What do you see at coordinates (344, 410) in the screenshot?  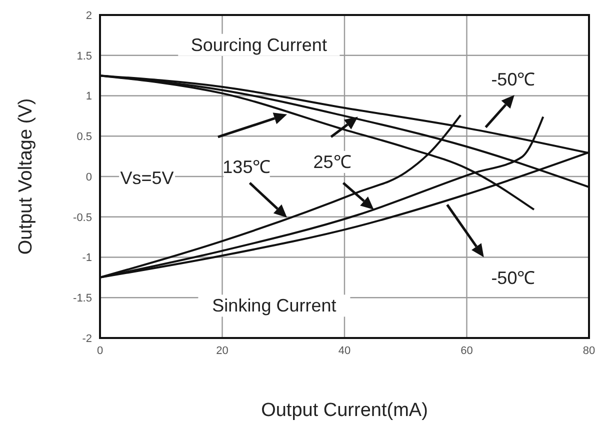 I see `x-axis-title: Output Current(mA)` at bounding box center [344, 410].